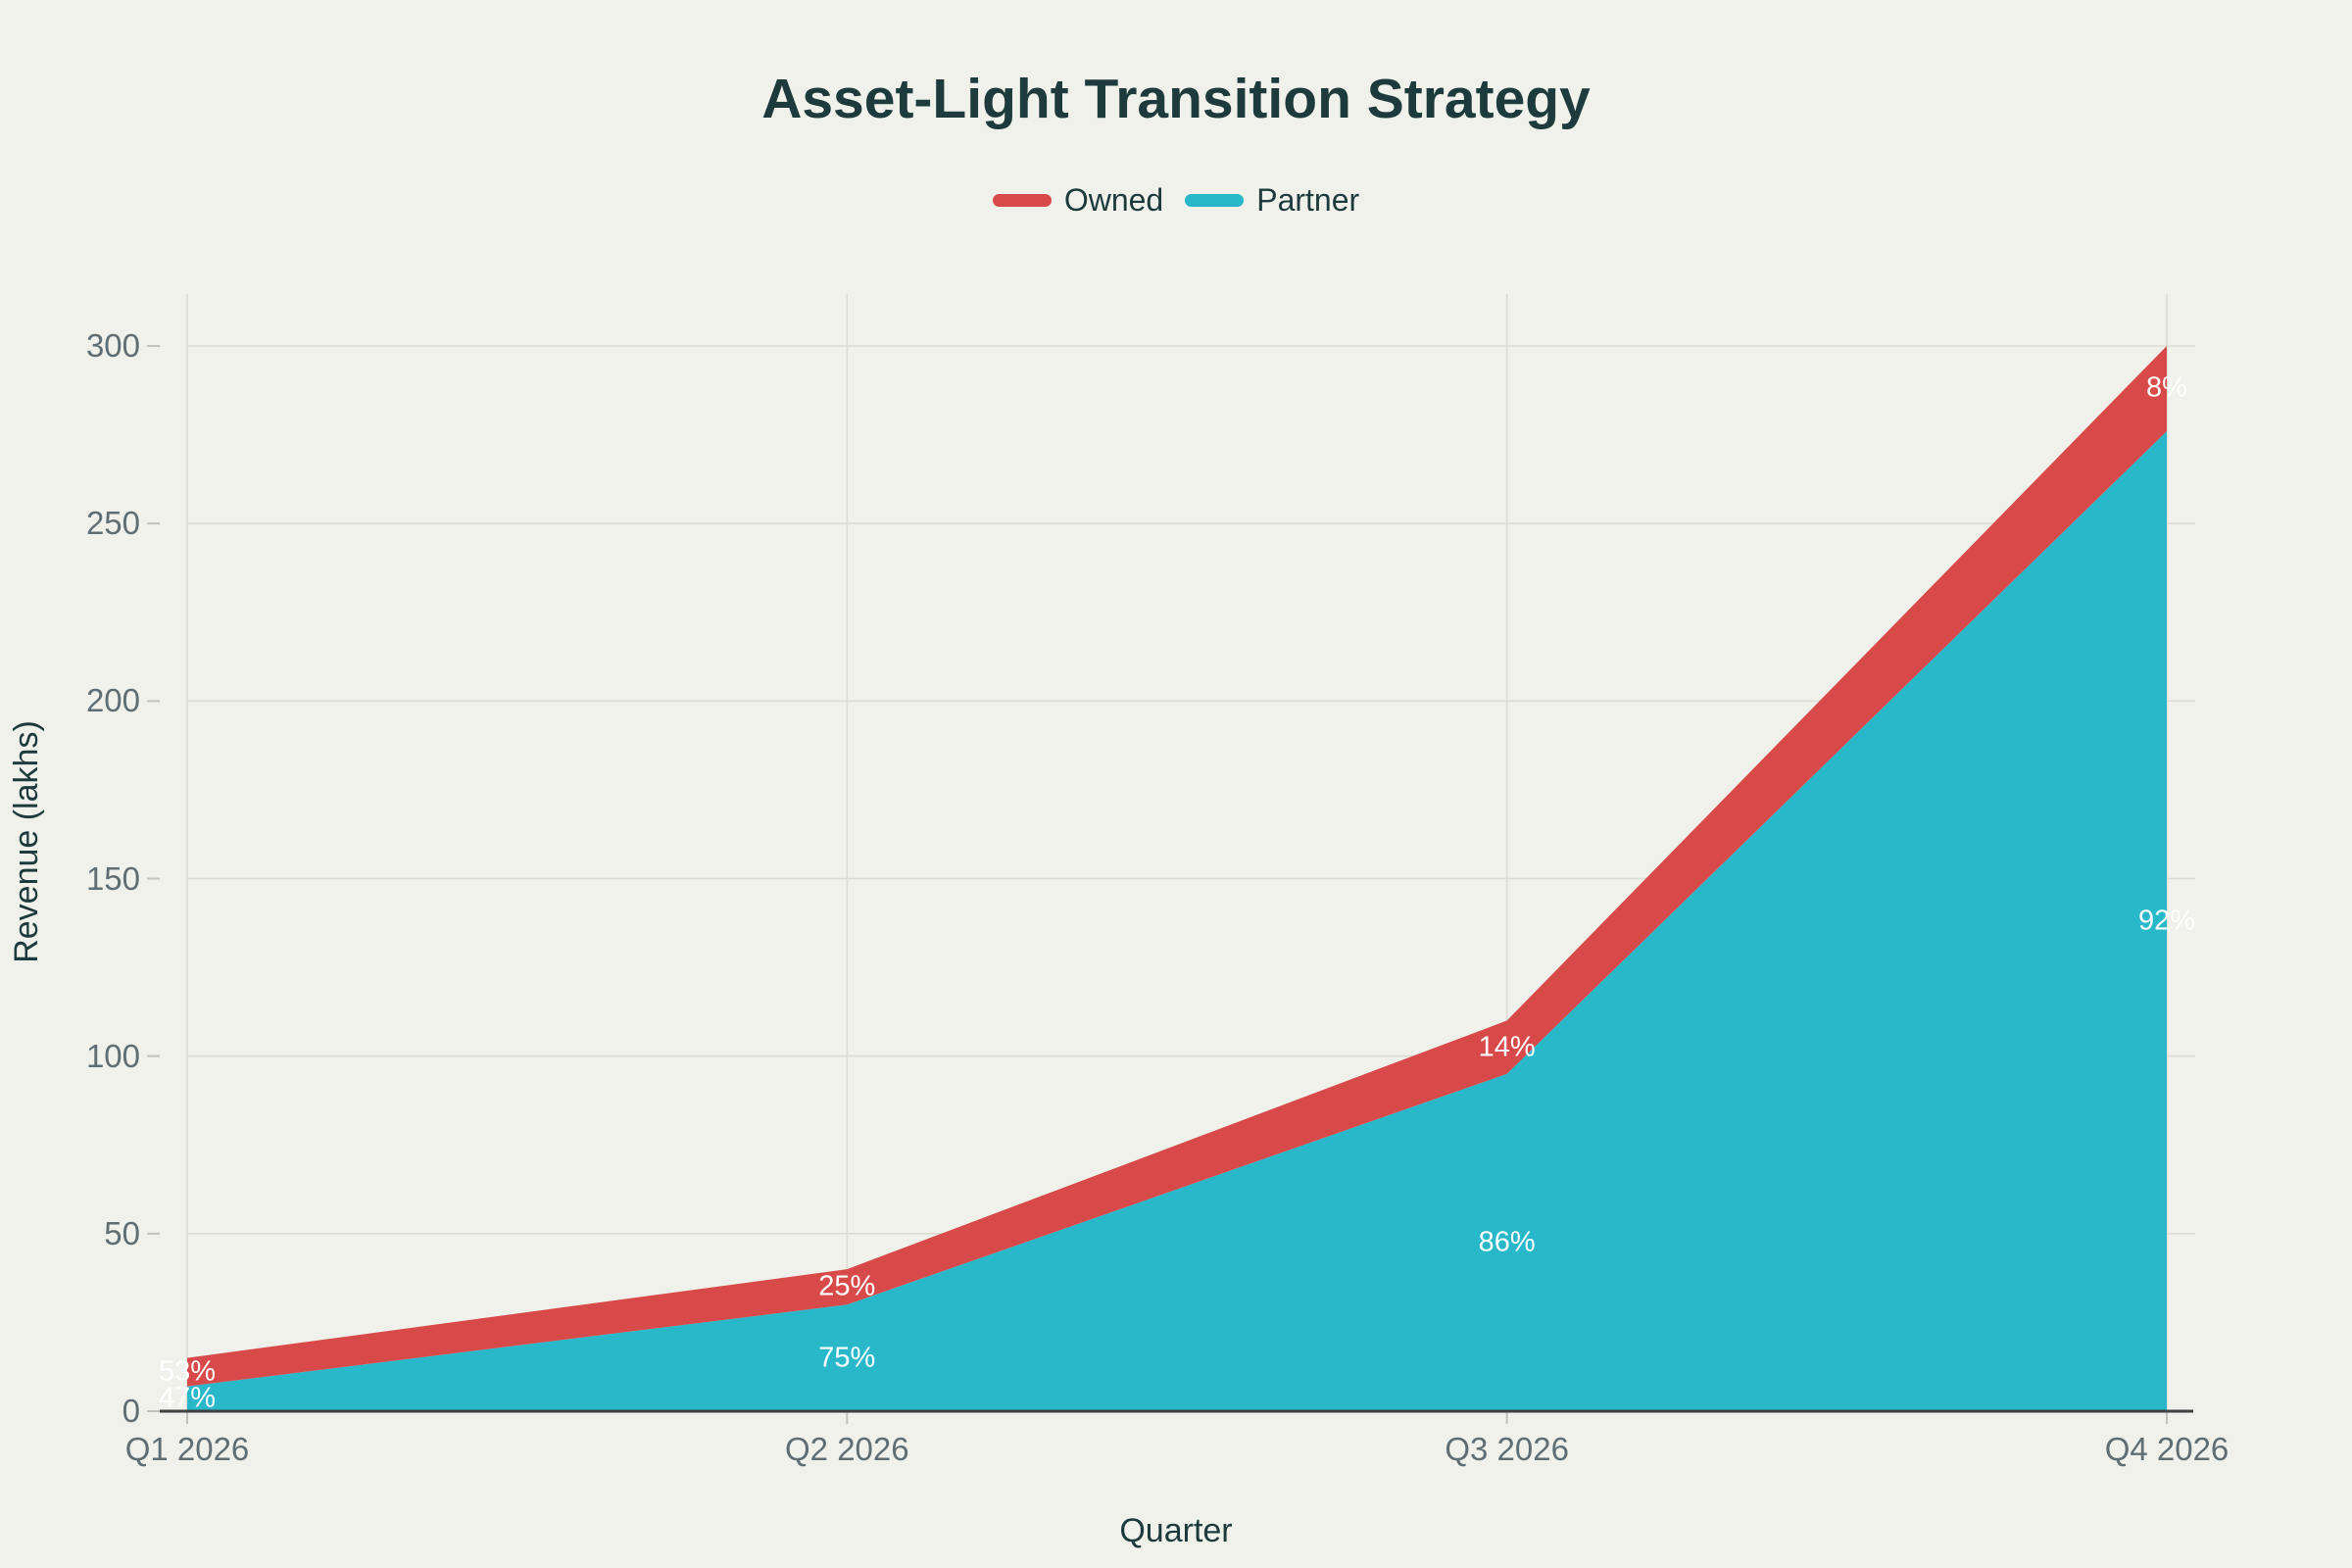 The width and height of the screenshot is (2352, 1568). I want to click on legend-label: Partner, so click(1308, 200).